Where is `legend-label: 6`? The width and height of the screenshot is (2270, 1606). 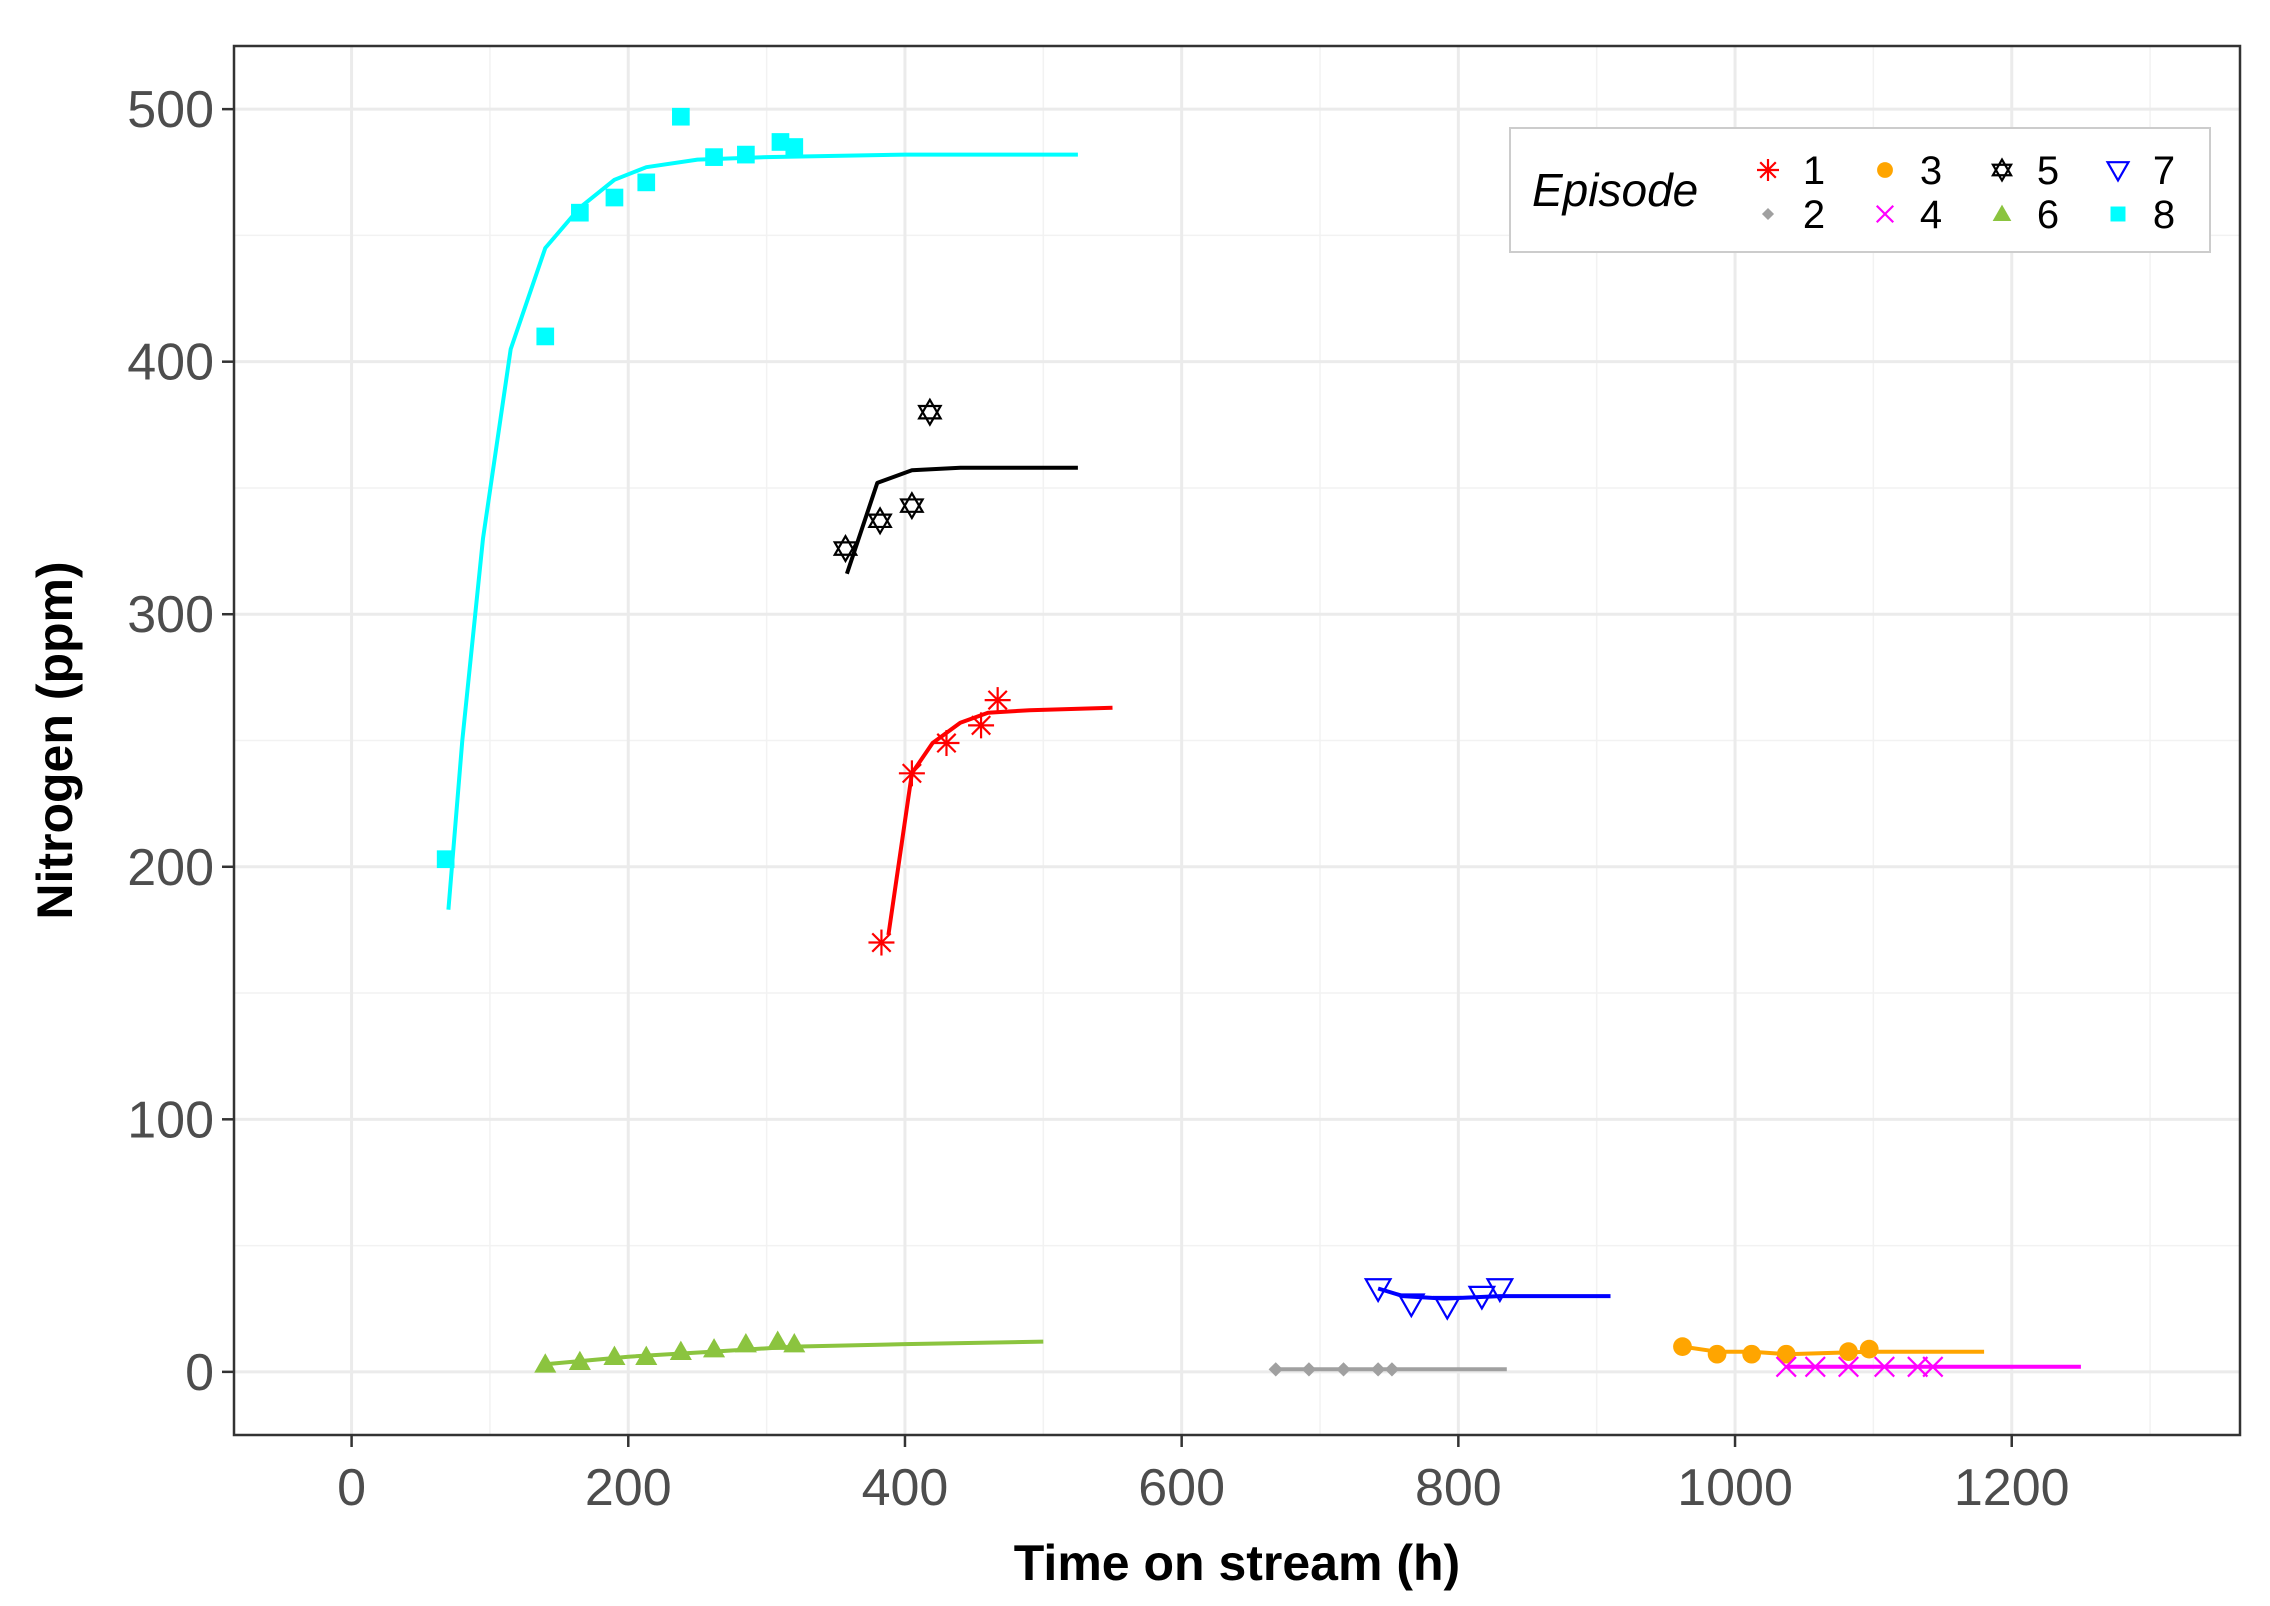
legend-label: 6 is located at coordinates (2048, 215).